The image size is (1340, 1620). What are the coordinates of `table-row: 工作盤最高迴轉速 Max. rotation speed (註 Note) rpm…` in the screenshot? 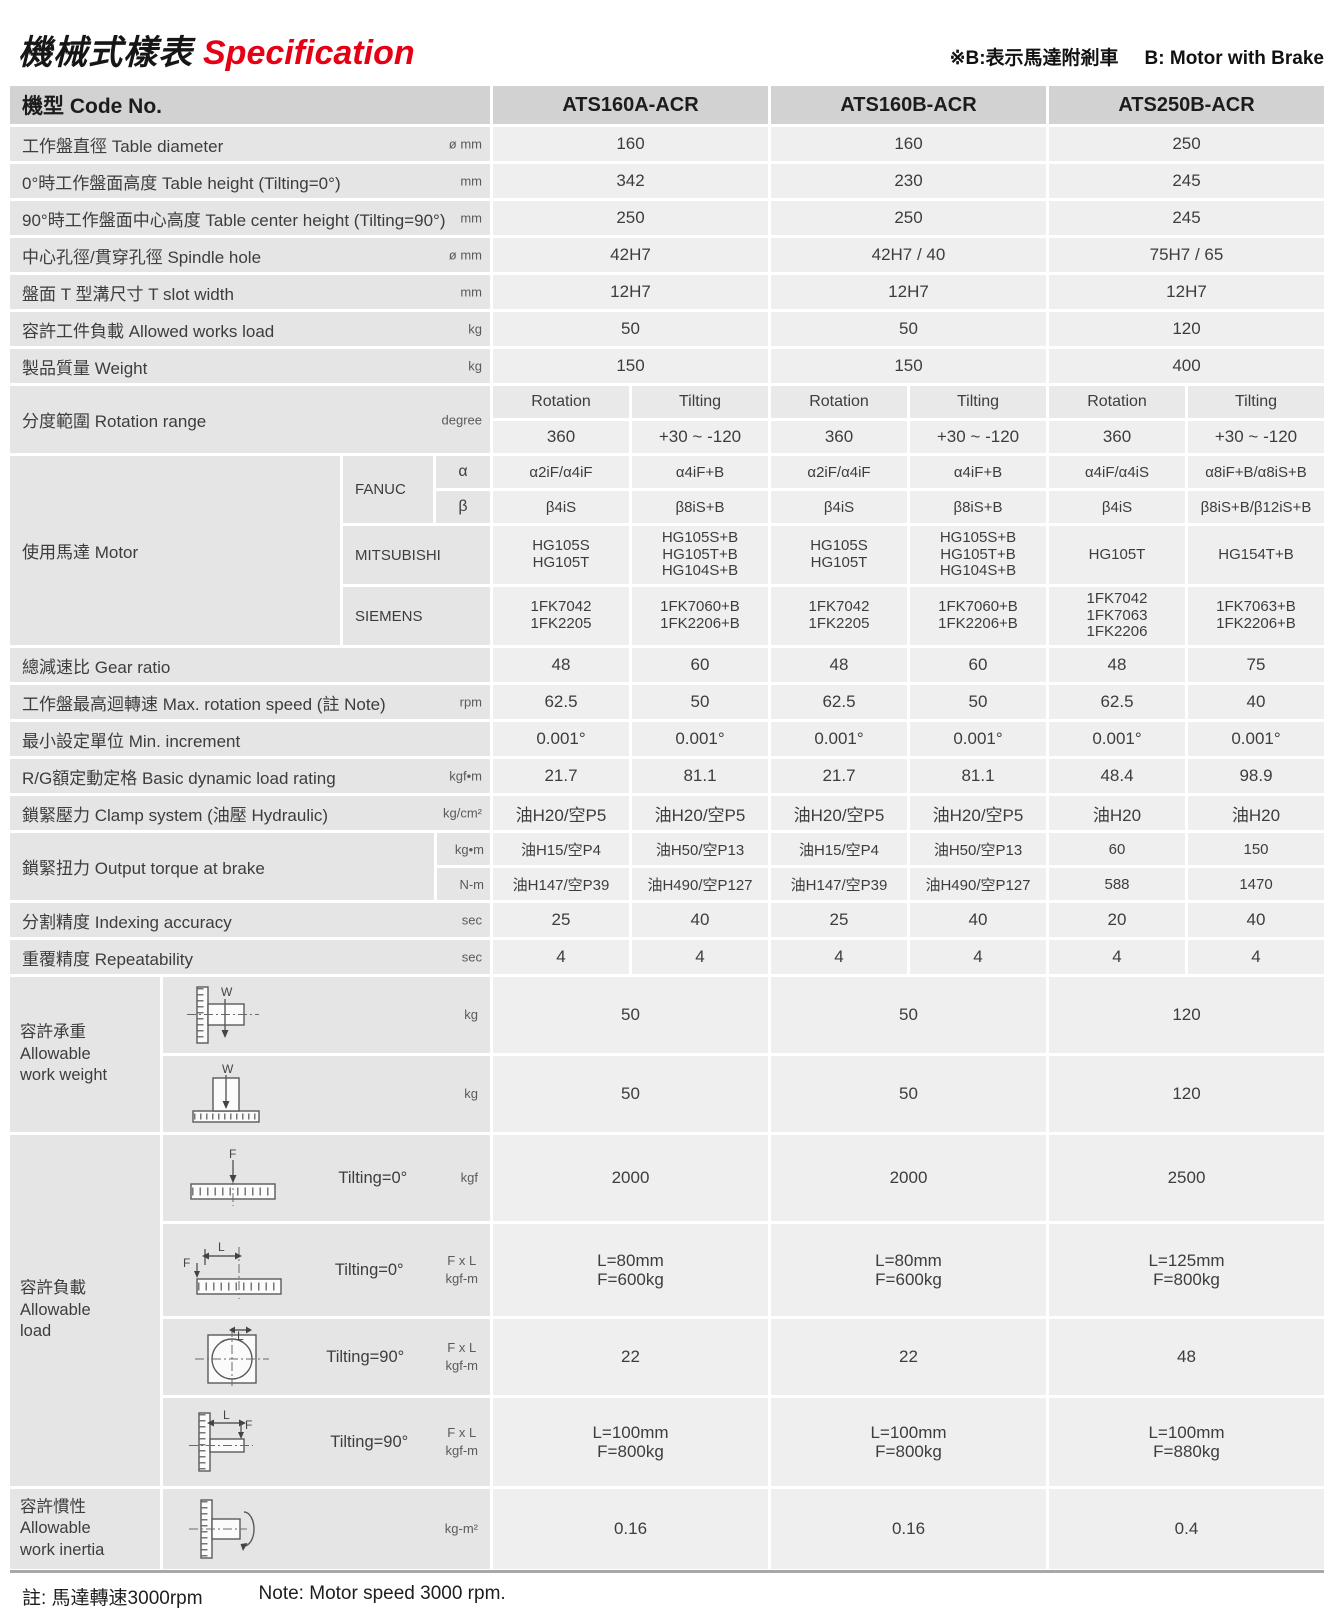 It's located at (667, 702).